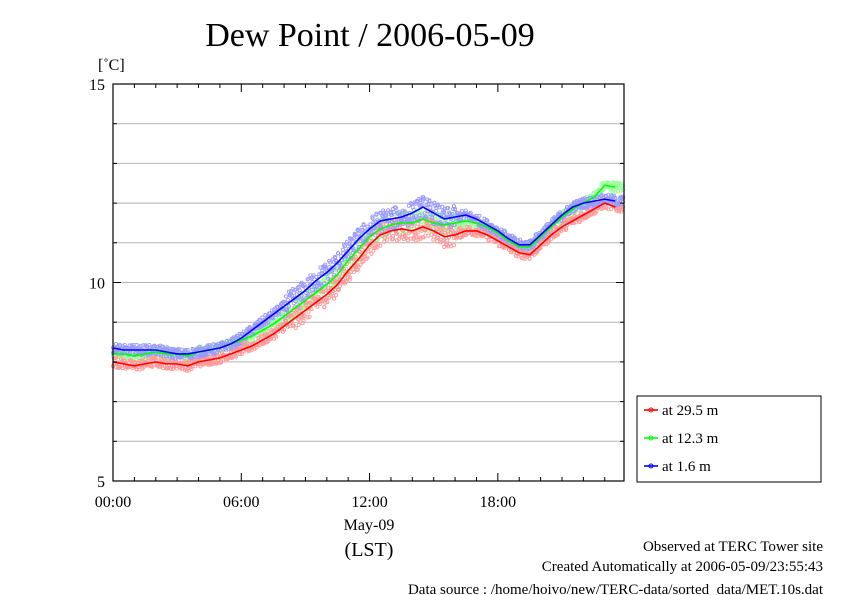  What do you see at coordinates (241, 502) in the screenshot?
I see `x-tick-label: 06:00` at bounding box center [241, 502].